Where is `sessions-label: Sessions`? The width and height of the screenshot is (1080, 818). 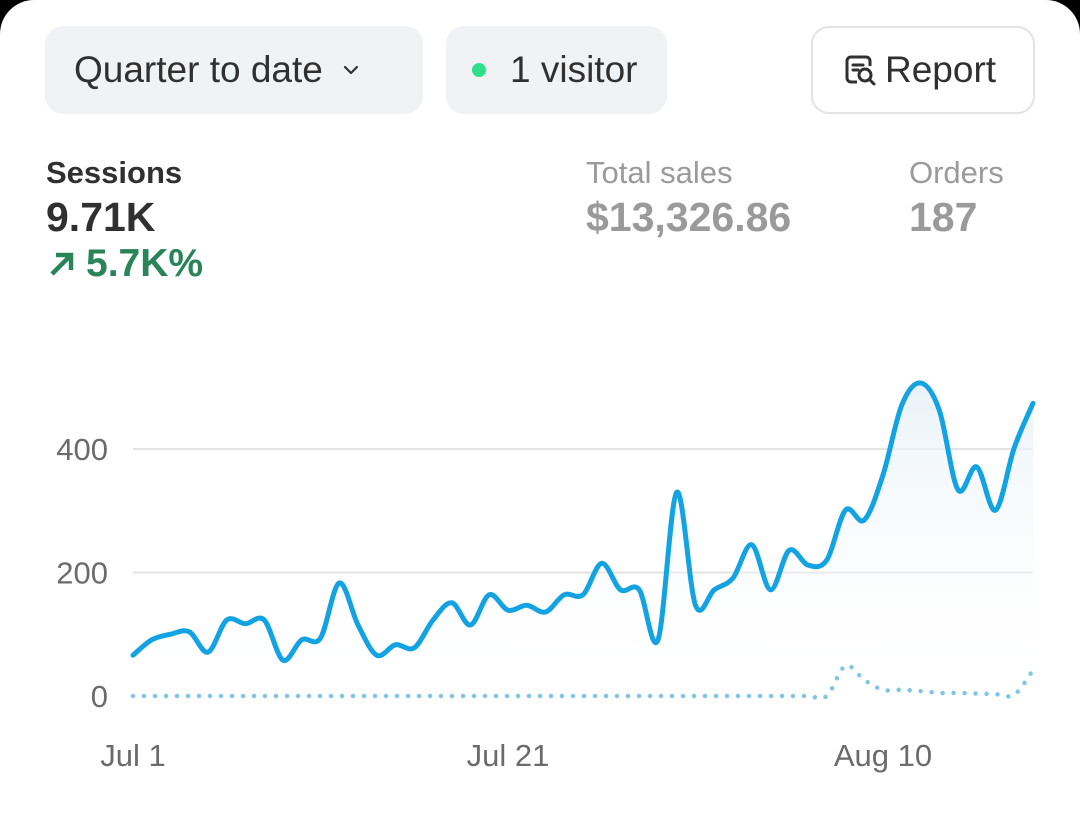
sessions-label: Sessions is located at coordinates (114, 172).